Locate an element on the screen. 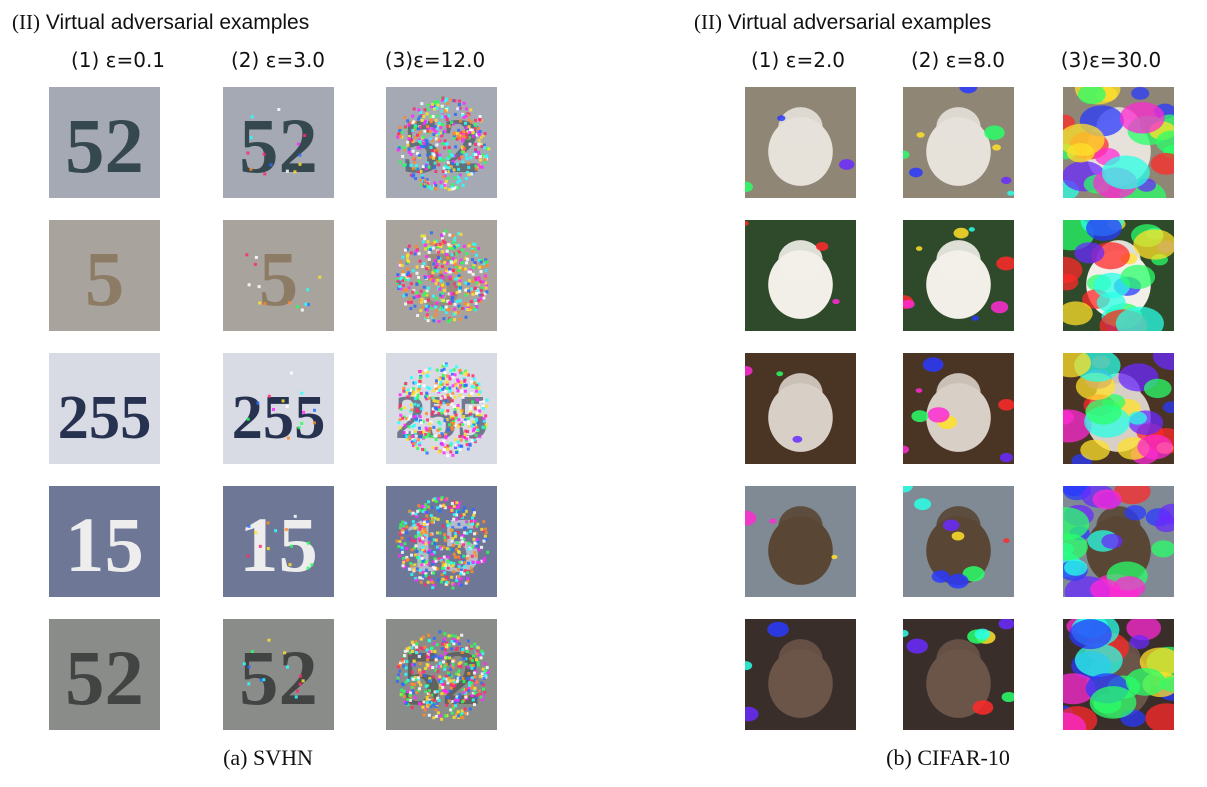 This screenshot has width=1207, height=787. column-label: (3)ε=30.0 is located at coordinates (1111, 60).